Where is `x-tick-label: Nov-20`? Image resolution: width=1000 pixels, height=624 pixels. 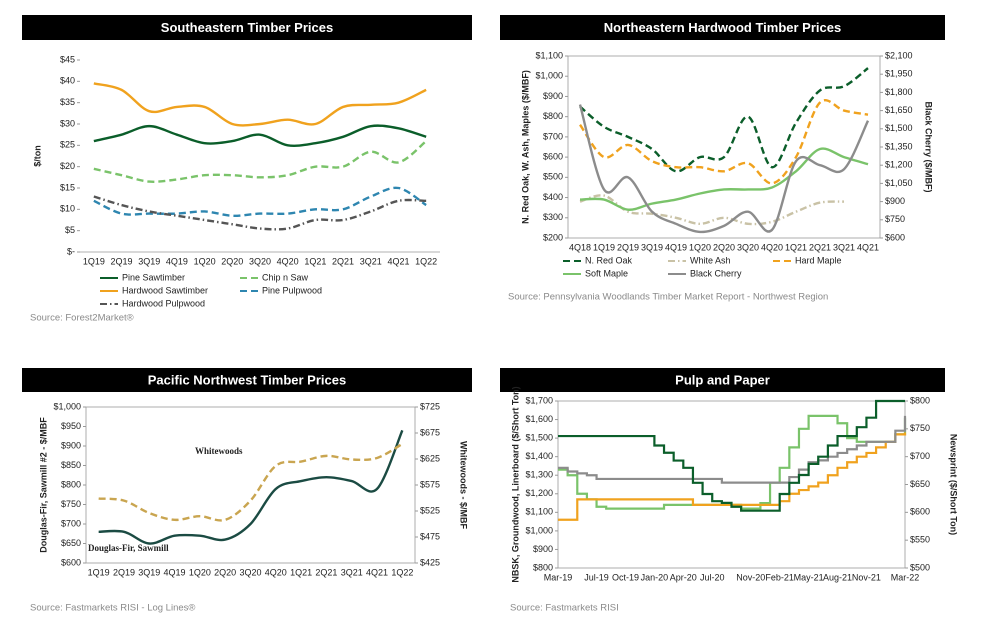 x-tick-label: Nov-20 is located at coordinates (750, 577).